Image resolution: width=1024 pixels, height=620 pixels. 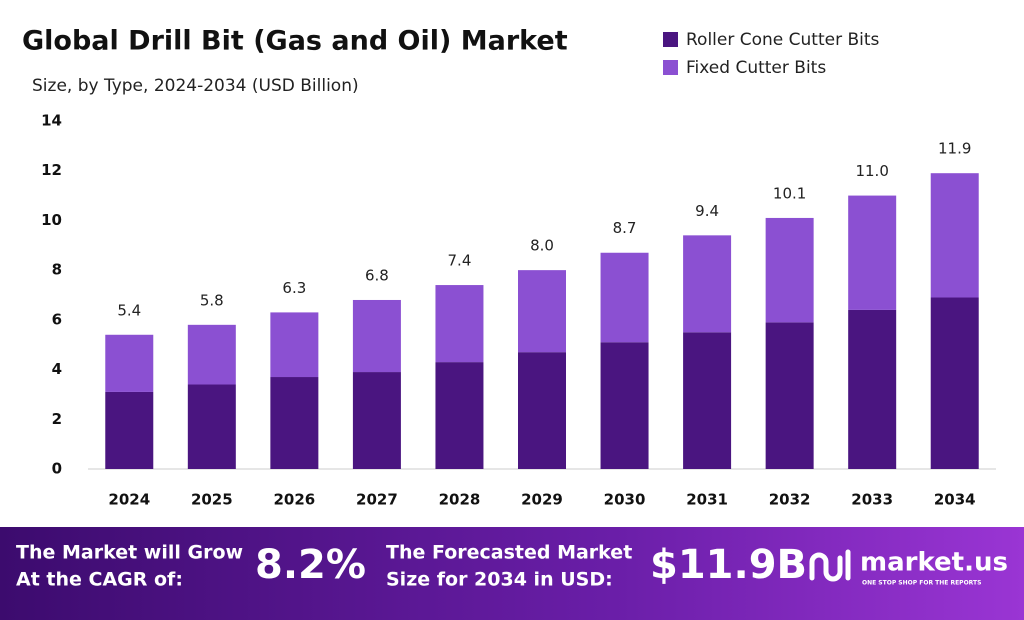 I want to click on value-label: 11.0, so click(x=871, y=171).